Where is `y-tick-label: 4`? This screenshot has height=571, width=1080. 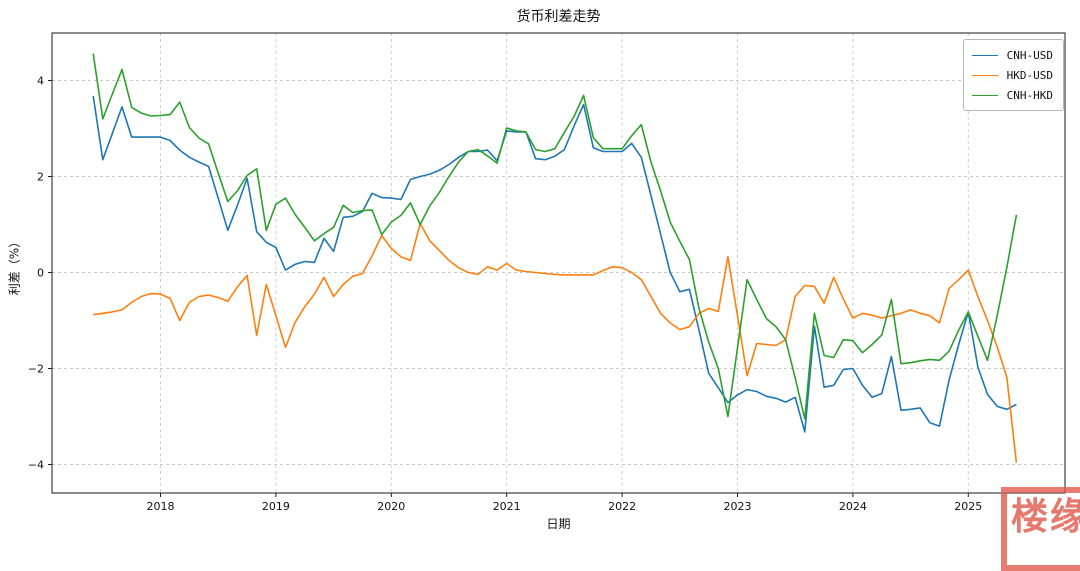
y-tick-label: 4 is located at coordinates (40, 80).